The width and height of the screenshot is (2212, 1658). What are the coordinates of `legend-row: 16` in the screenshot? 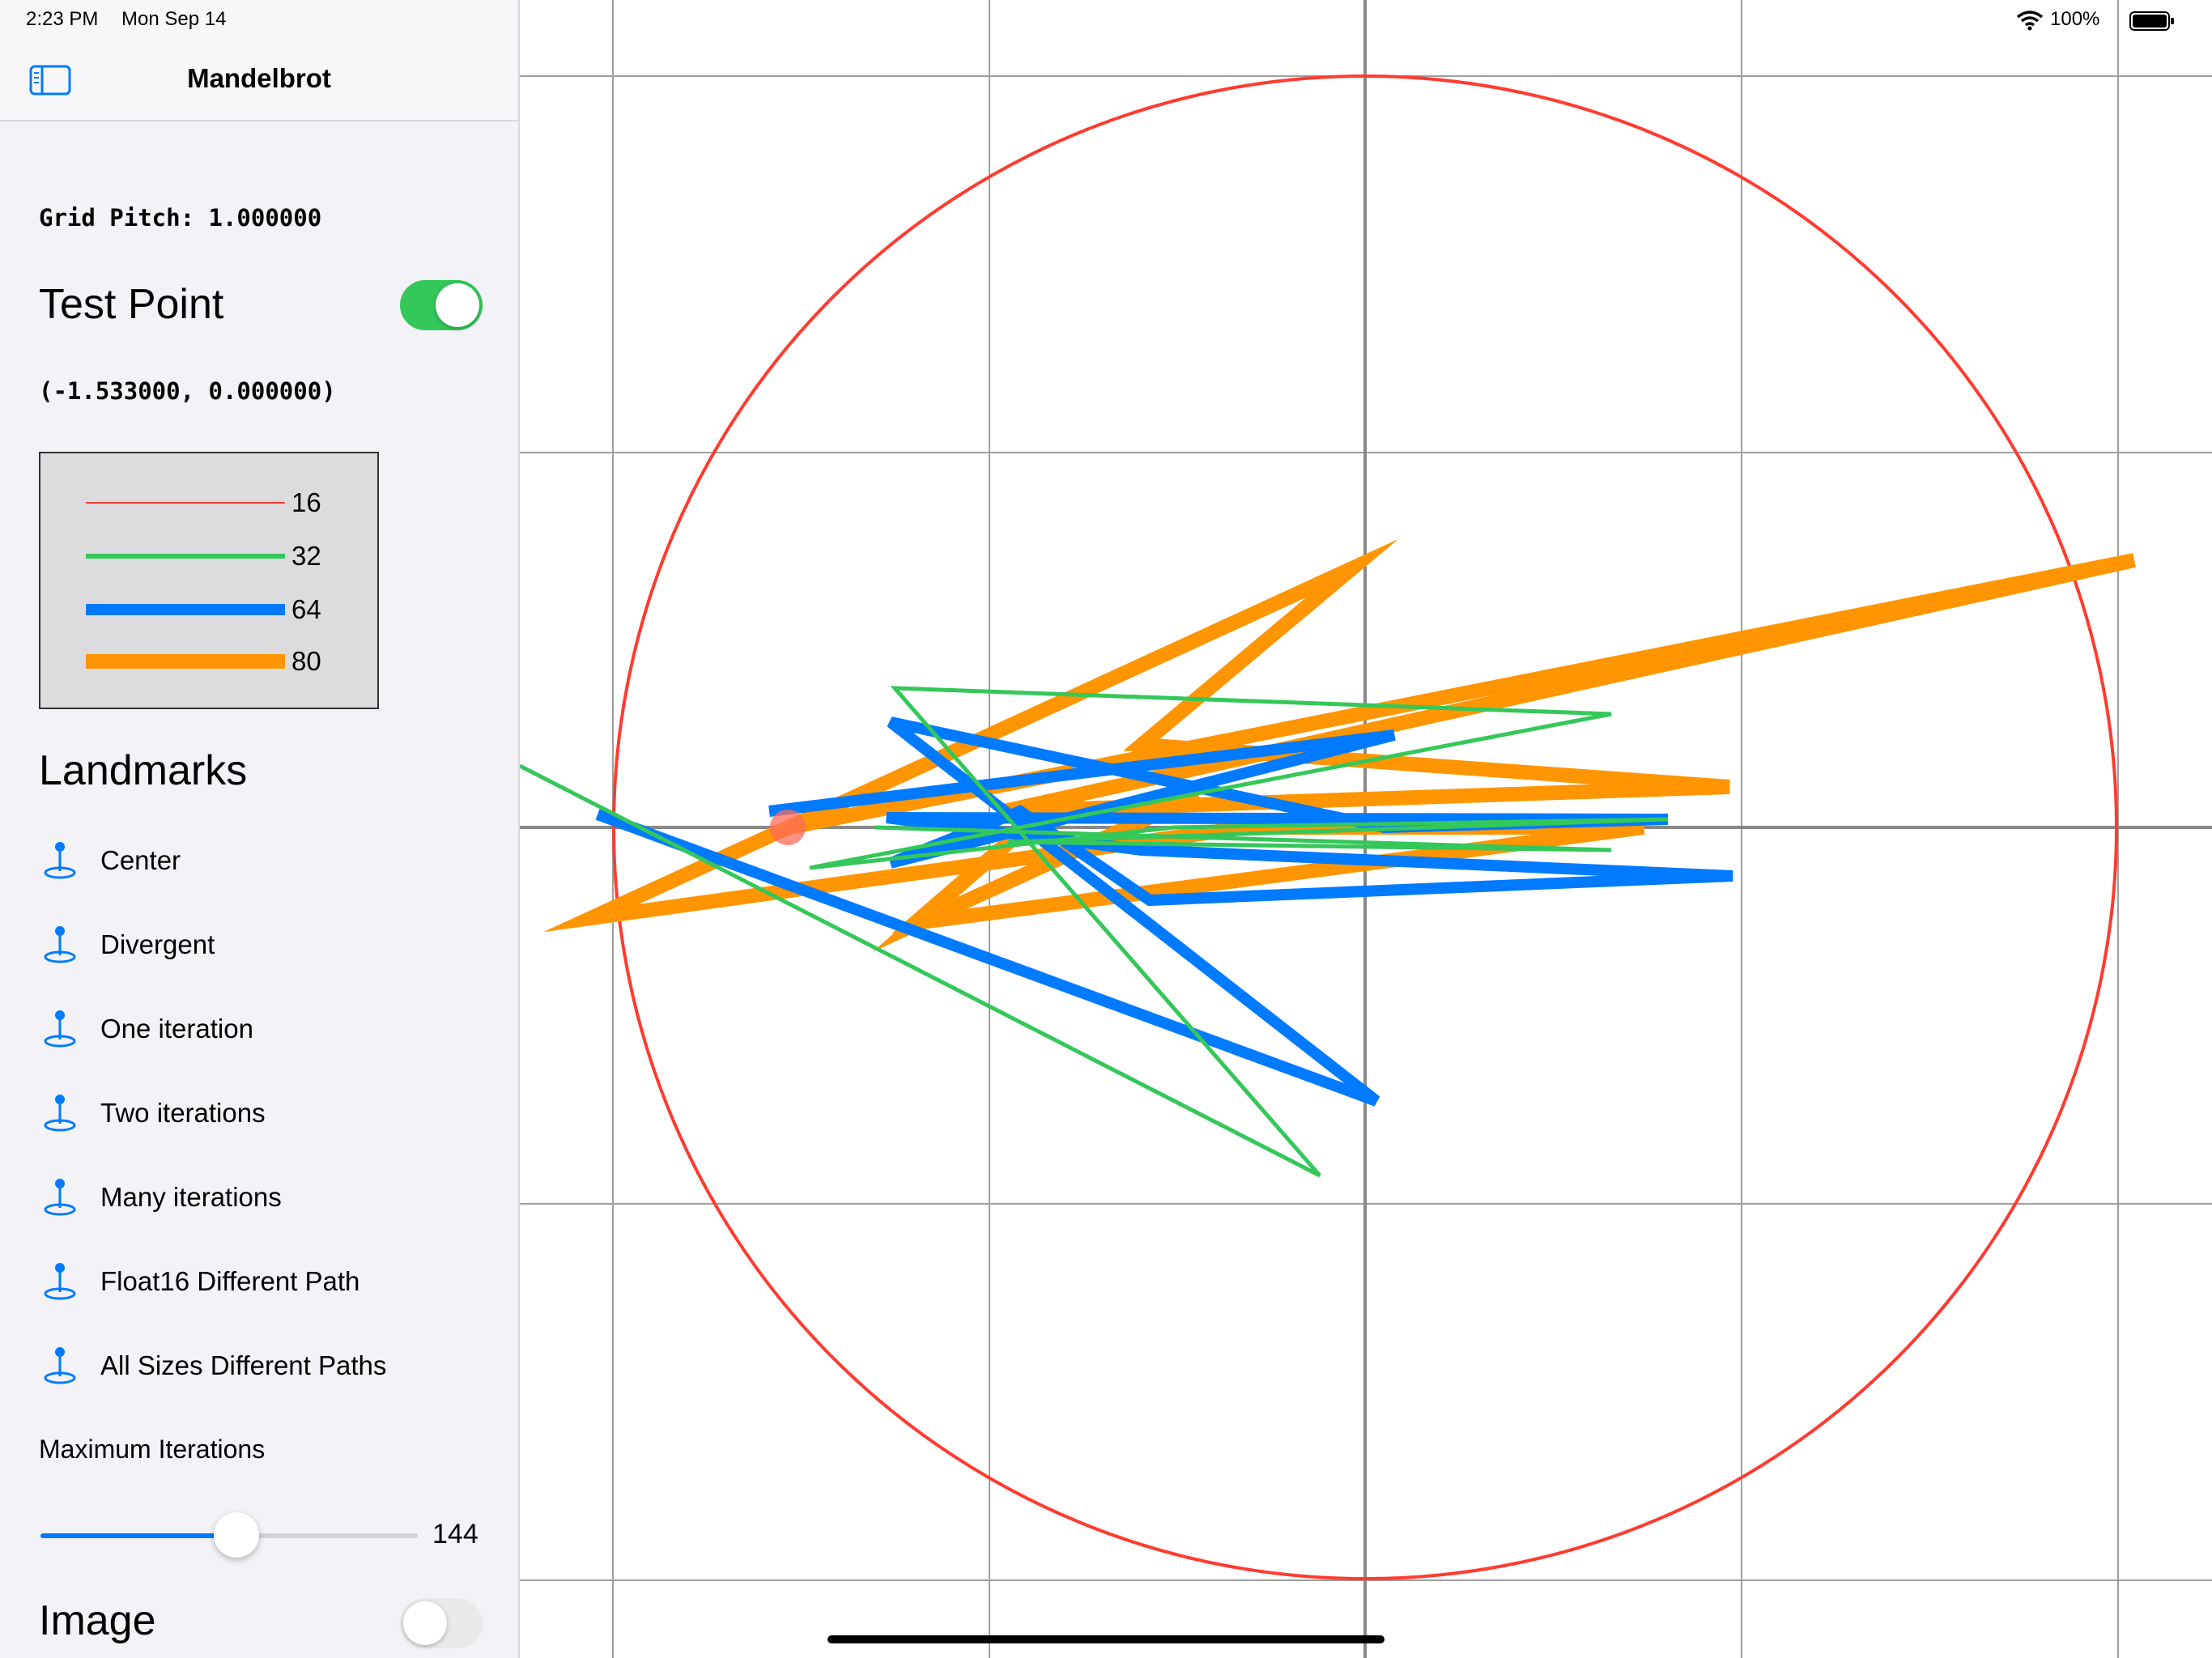 It's located at (223, 503).